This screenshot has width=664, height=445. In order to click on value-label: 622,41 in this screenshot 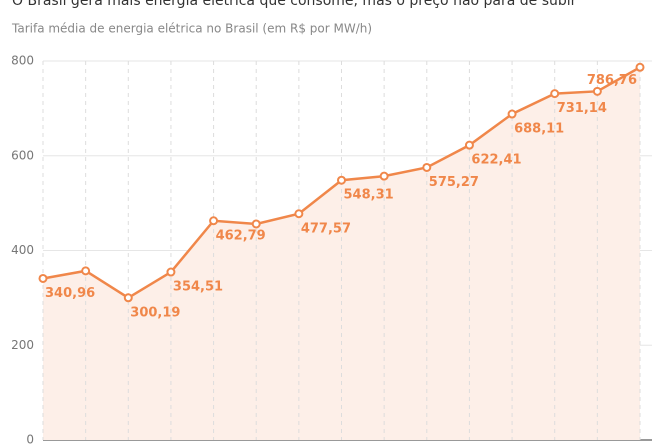, I will do `click(496, 160)`.